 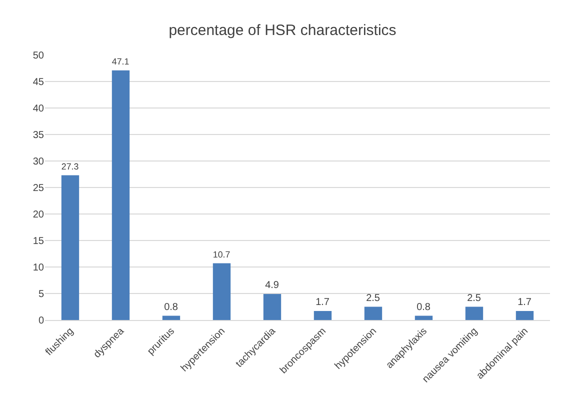 I want to click on data-label: 4.9, so click(x=272, y=286).